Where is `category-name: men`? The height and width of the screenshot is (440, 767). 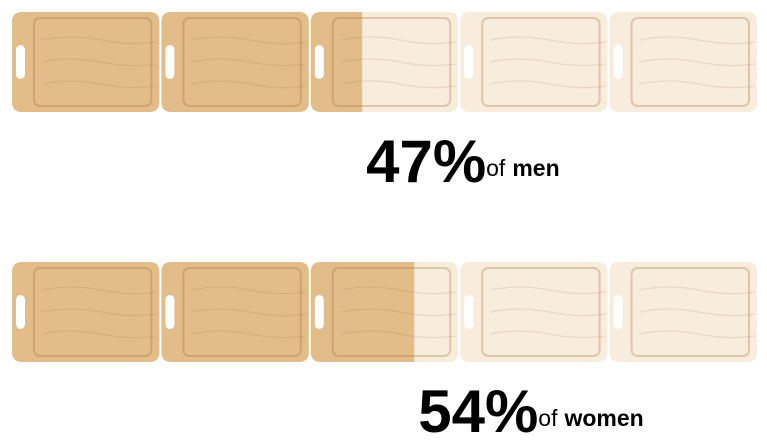 category-name: men is located at coordinates (535, 168).